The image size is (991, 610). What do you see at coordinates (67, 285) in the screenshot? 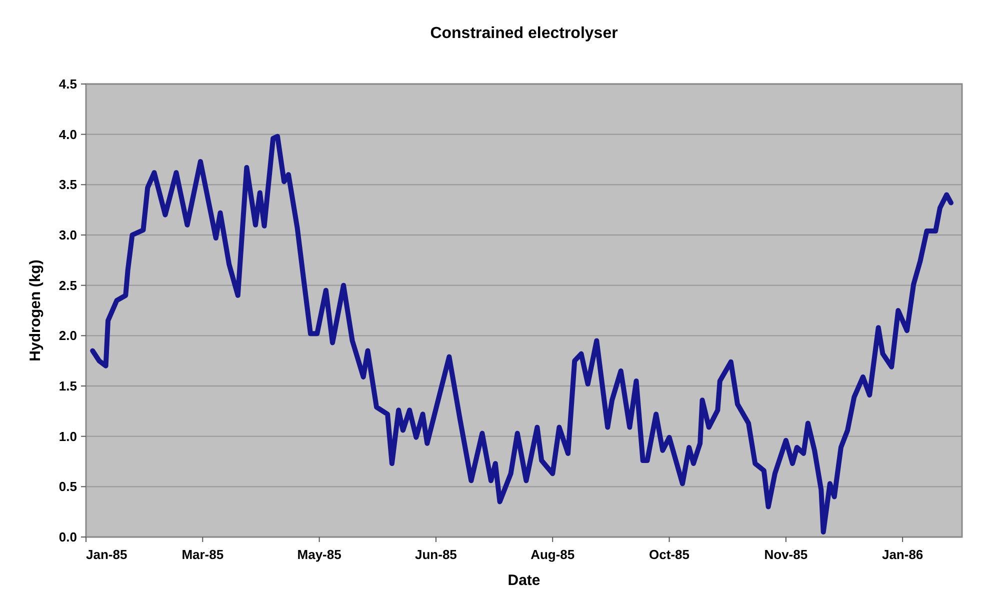
I see `y-tick-label: 2.5` at bounding box center [67, 285].